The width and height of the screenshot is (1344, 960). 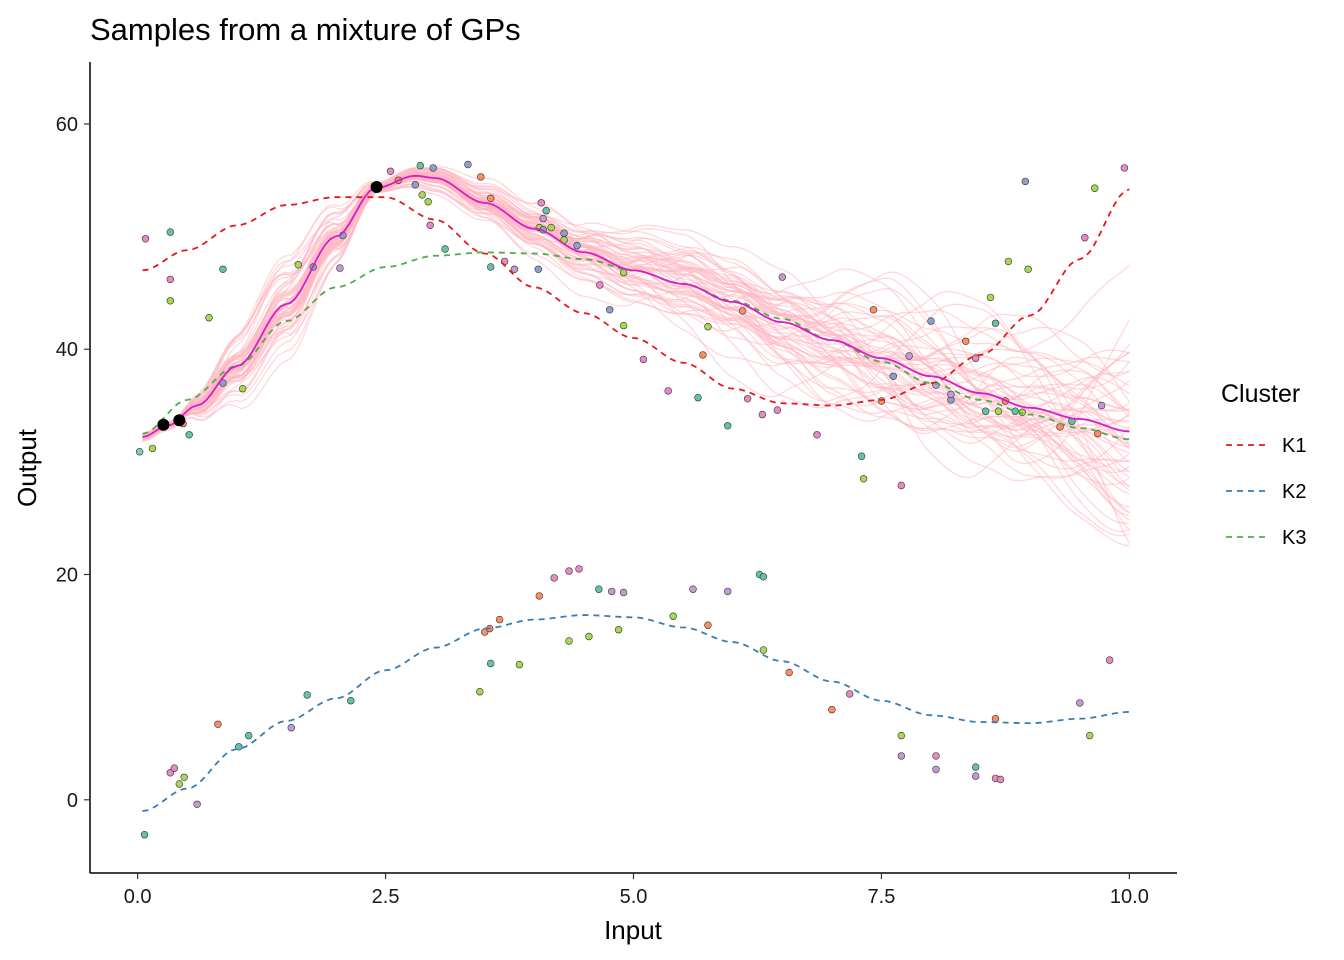 What do you see at coordinates (1294, 538) in the screenshot?
I see `legend-label-k3: K3` at bounding box center [1294, 538].